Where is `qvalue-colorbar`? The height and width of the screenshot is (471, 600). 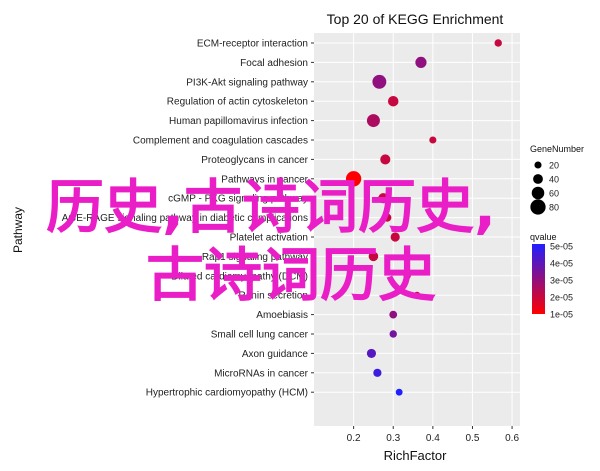
qvalue-colorbar is located at coordinates (538, 279).